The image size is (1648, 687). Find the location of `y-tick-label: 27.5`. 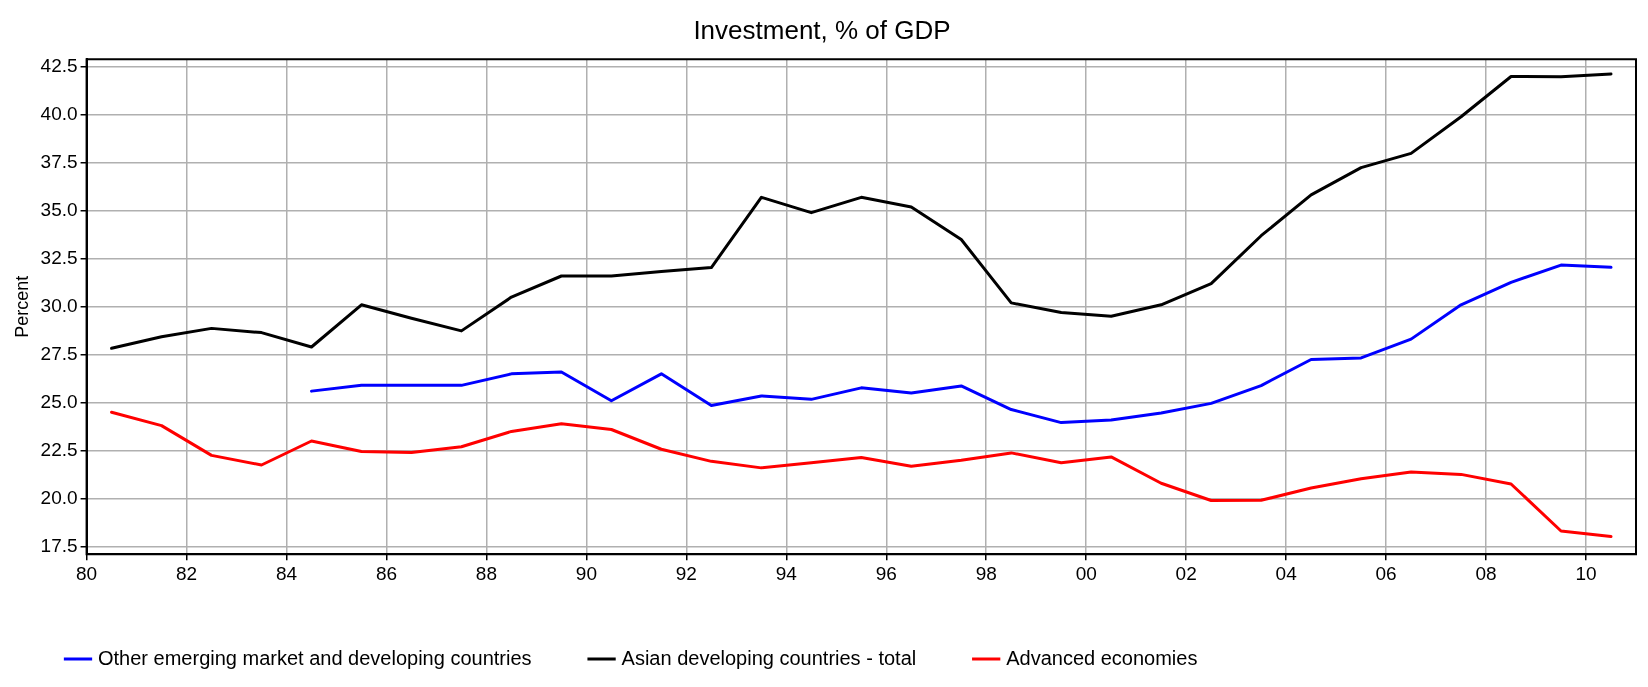

y-tick-label: 27.5 is located at coordinates (59, 353).